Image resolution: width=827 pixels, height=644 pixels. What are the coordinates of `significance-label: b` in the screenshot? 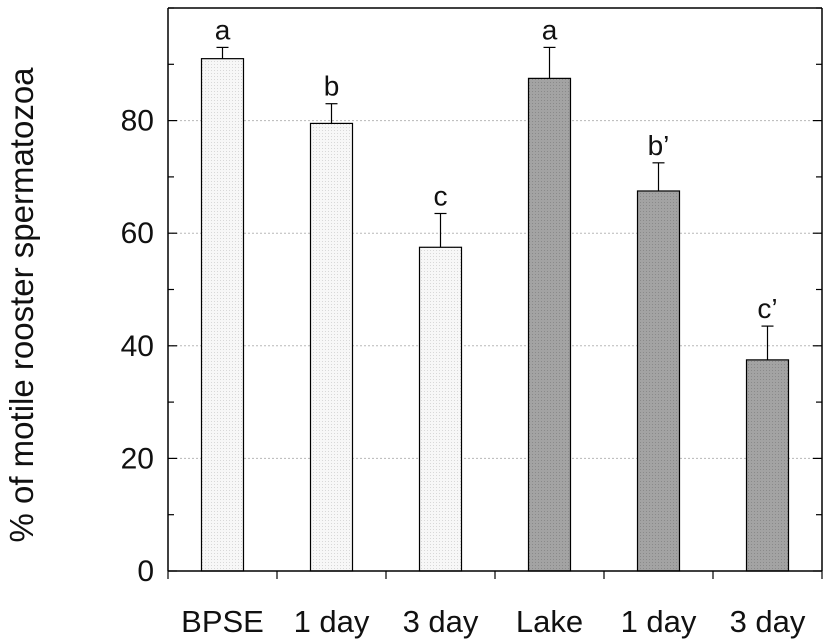 It's located at (332, 86).